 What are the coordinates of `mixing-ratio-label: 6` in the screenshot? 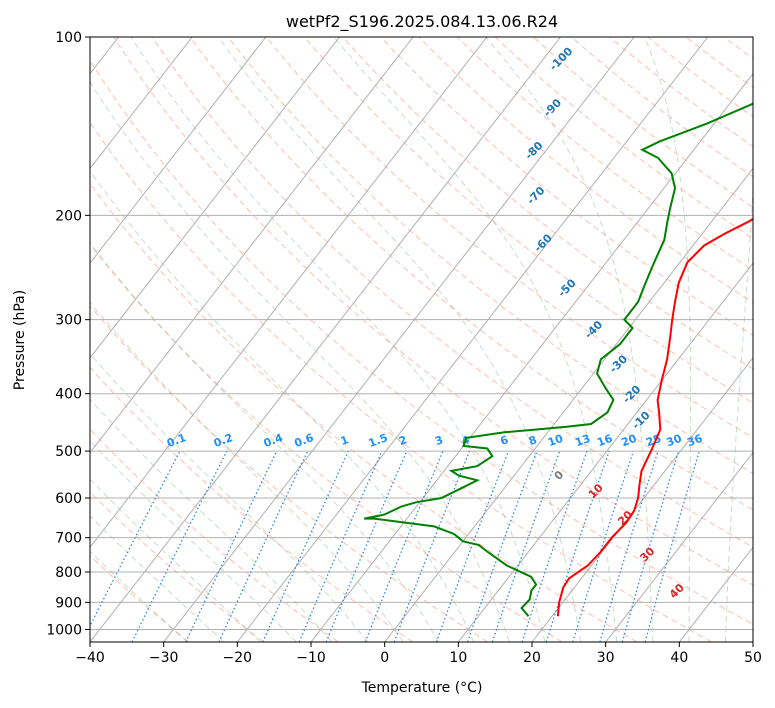 It's located at (505, 440).